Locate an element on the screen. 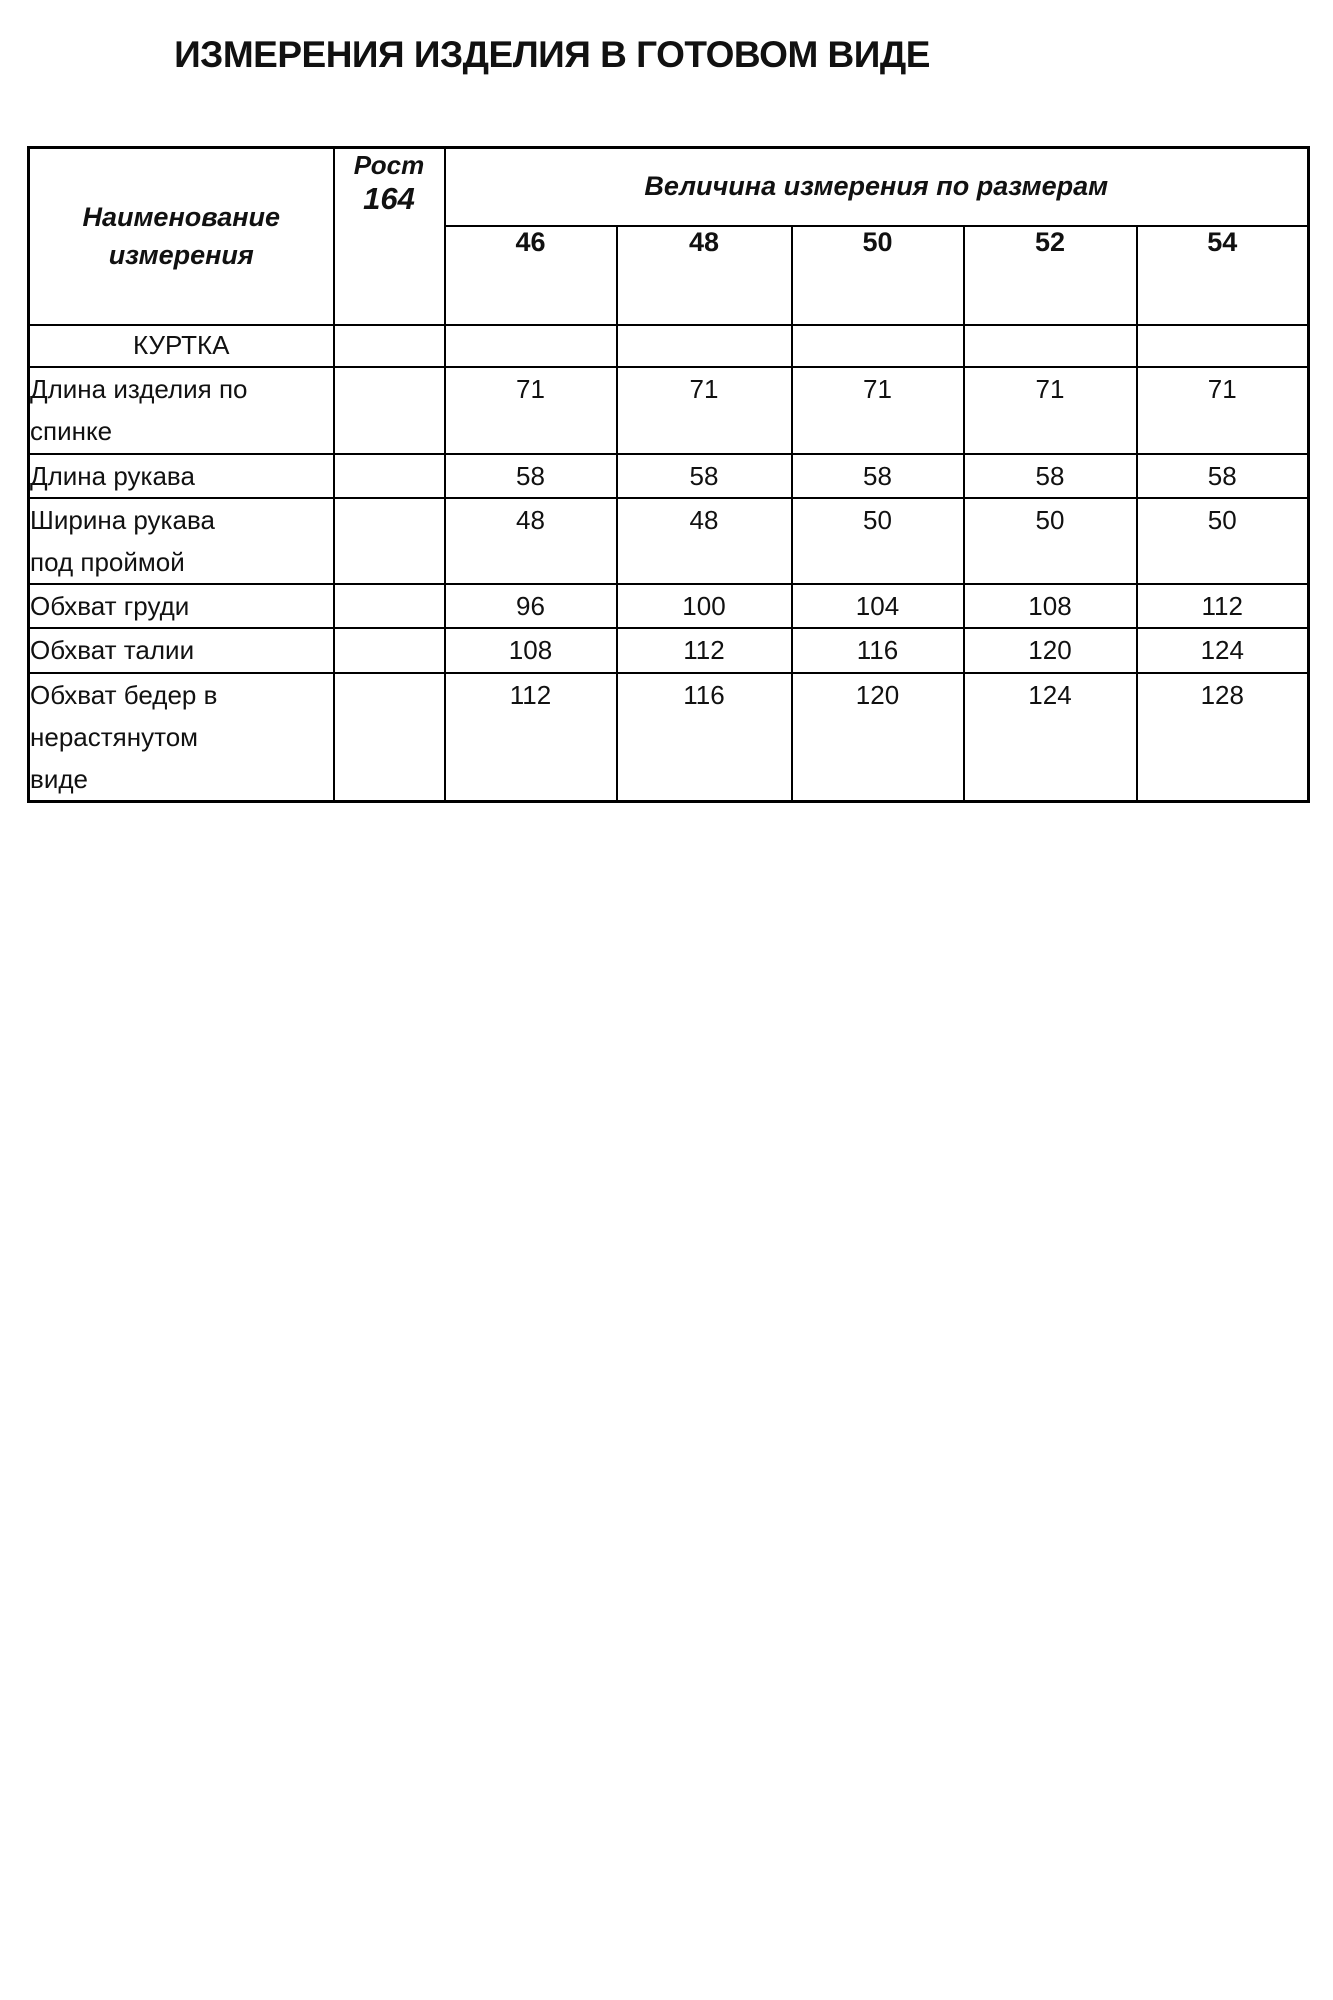 This screenshot has height=2000, width=1333. column-header-measurement-name: Наименование измерения is located at coordinates (181, 236).